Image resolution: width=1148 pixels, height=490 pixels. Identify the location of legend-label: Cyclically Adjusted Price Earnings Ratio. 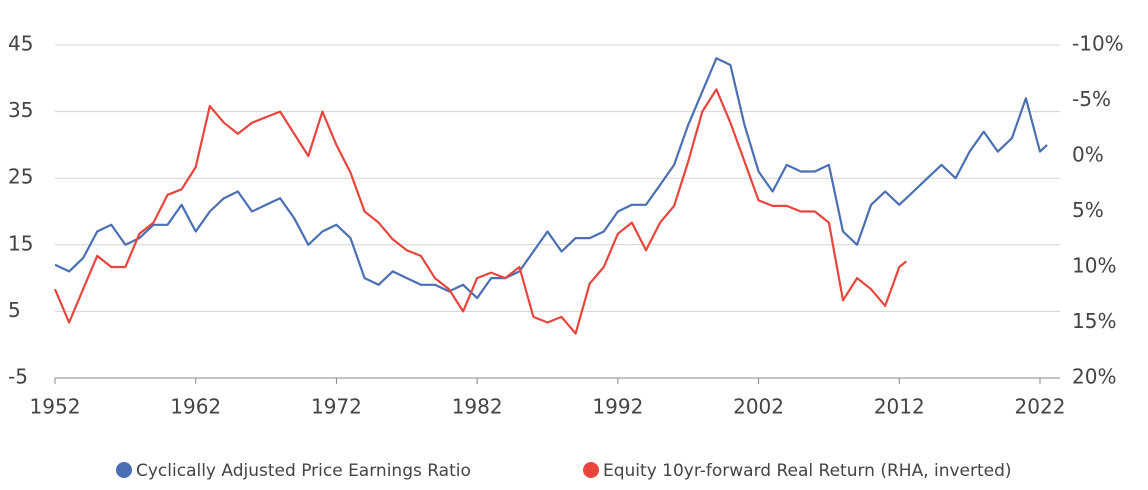
(303, 471).